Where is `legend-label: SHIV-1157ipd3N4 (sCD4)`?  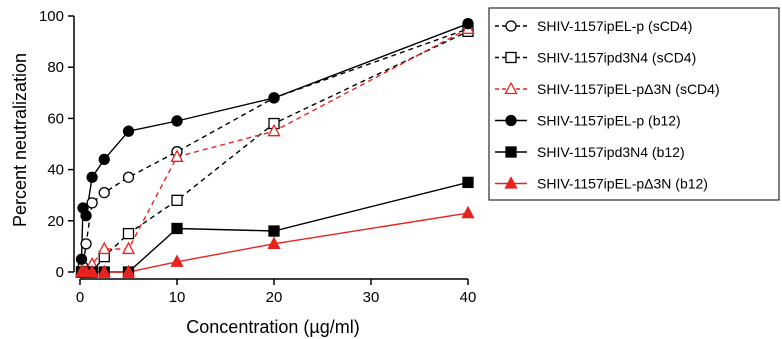
legend-label: SHIV-1157ipd3N4 (sCD4) is located at coordinates (616, 58).